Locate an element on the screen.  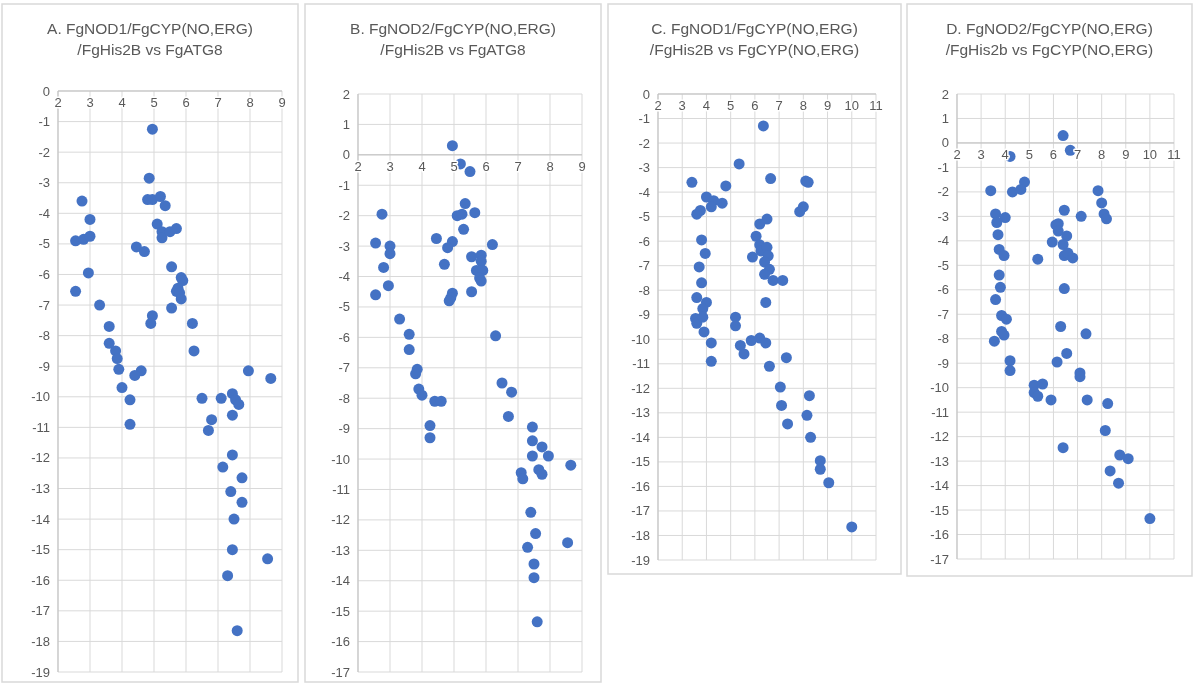
chart-title: A. FgNOD1/FgCYP(NO,ERG) /FgHis2B vs FgATG8 is located at coordinates (150, 39).